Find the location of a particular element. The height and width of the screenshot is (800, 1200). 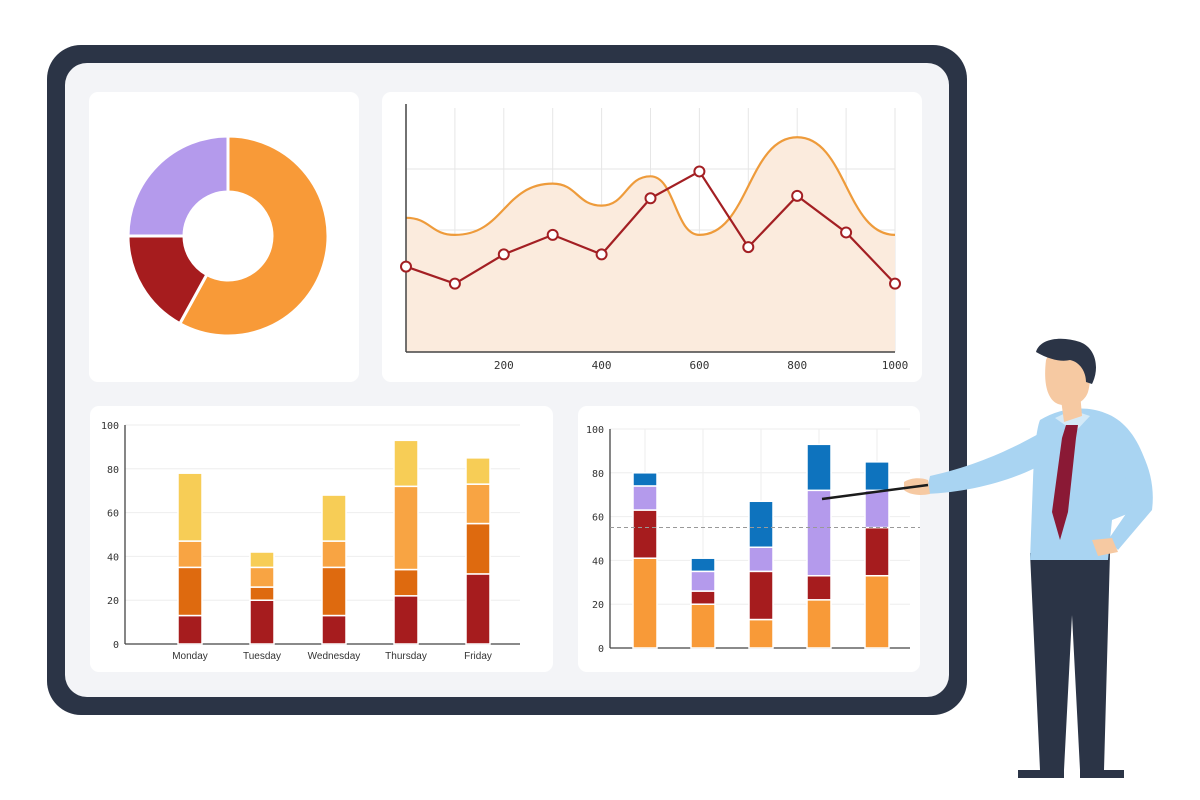

donut-chart is located at coordinates (228, 236).